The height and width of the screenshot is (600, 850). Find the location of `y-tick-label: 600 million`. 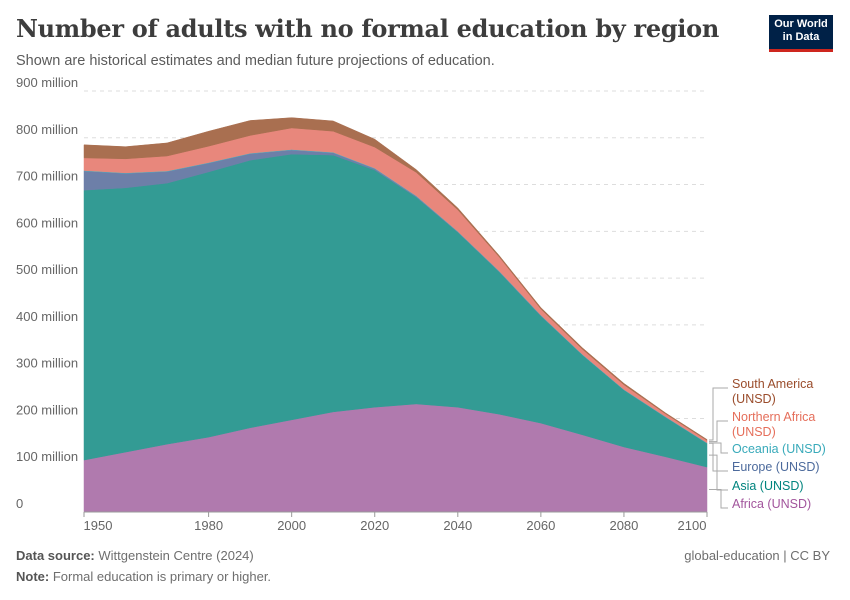

y-tick-label: 600 million is located at coordinates (47, 222).